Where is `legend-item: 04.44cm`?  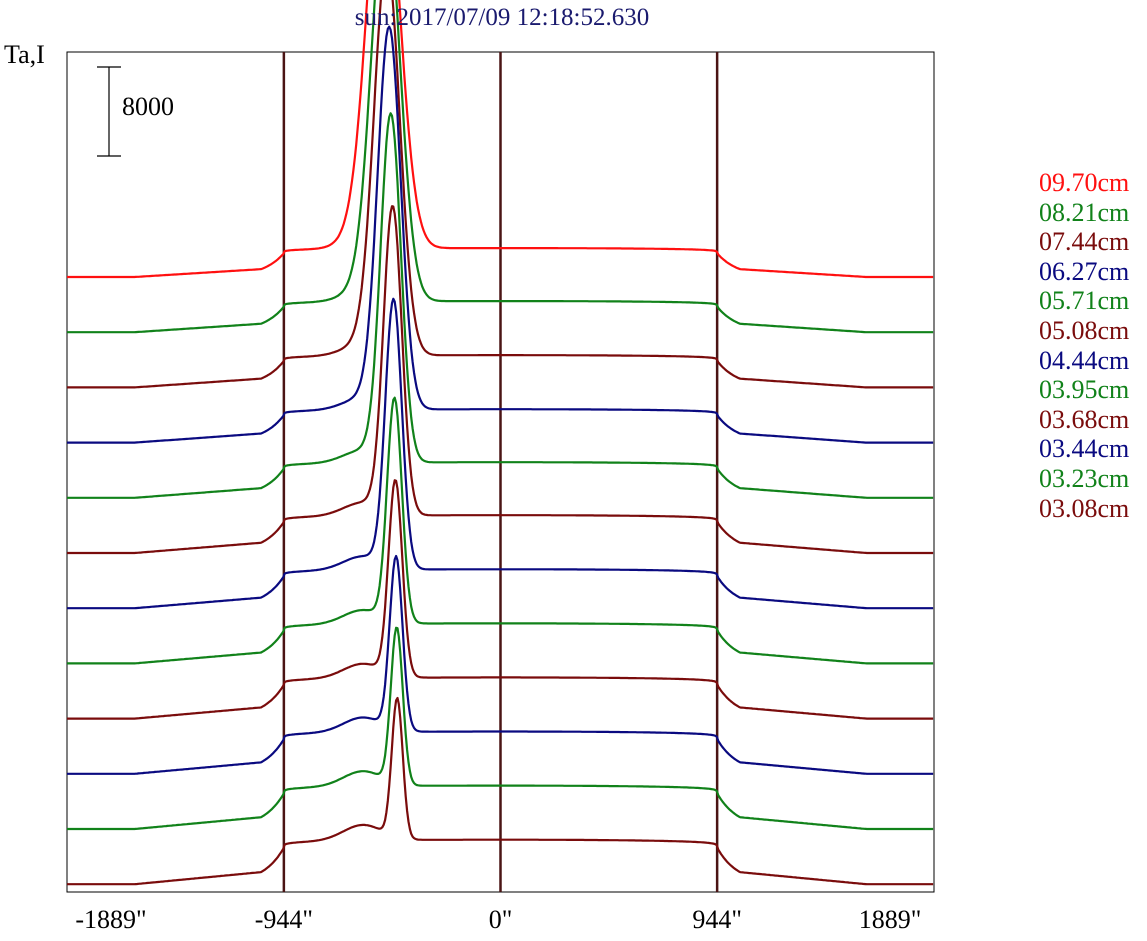
legend-item: 04.44cm is located at coordinates (1084, 360).